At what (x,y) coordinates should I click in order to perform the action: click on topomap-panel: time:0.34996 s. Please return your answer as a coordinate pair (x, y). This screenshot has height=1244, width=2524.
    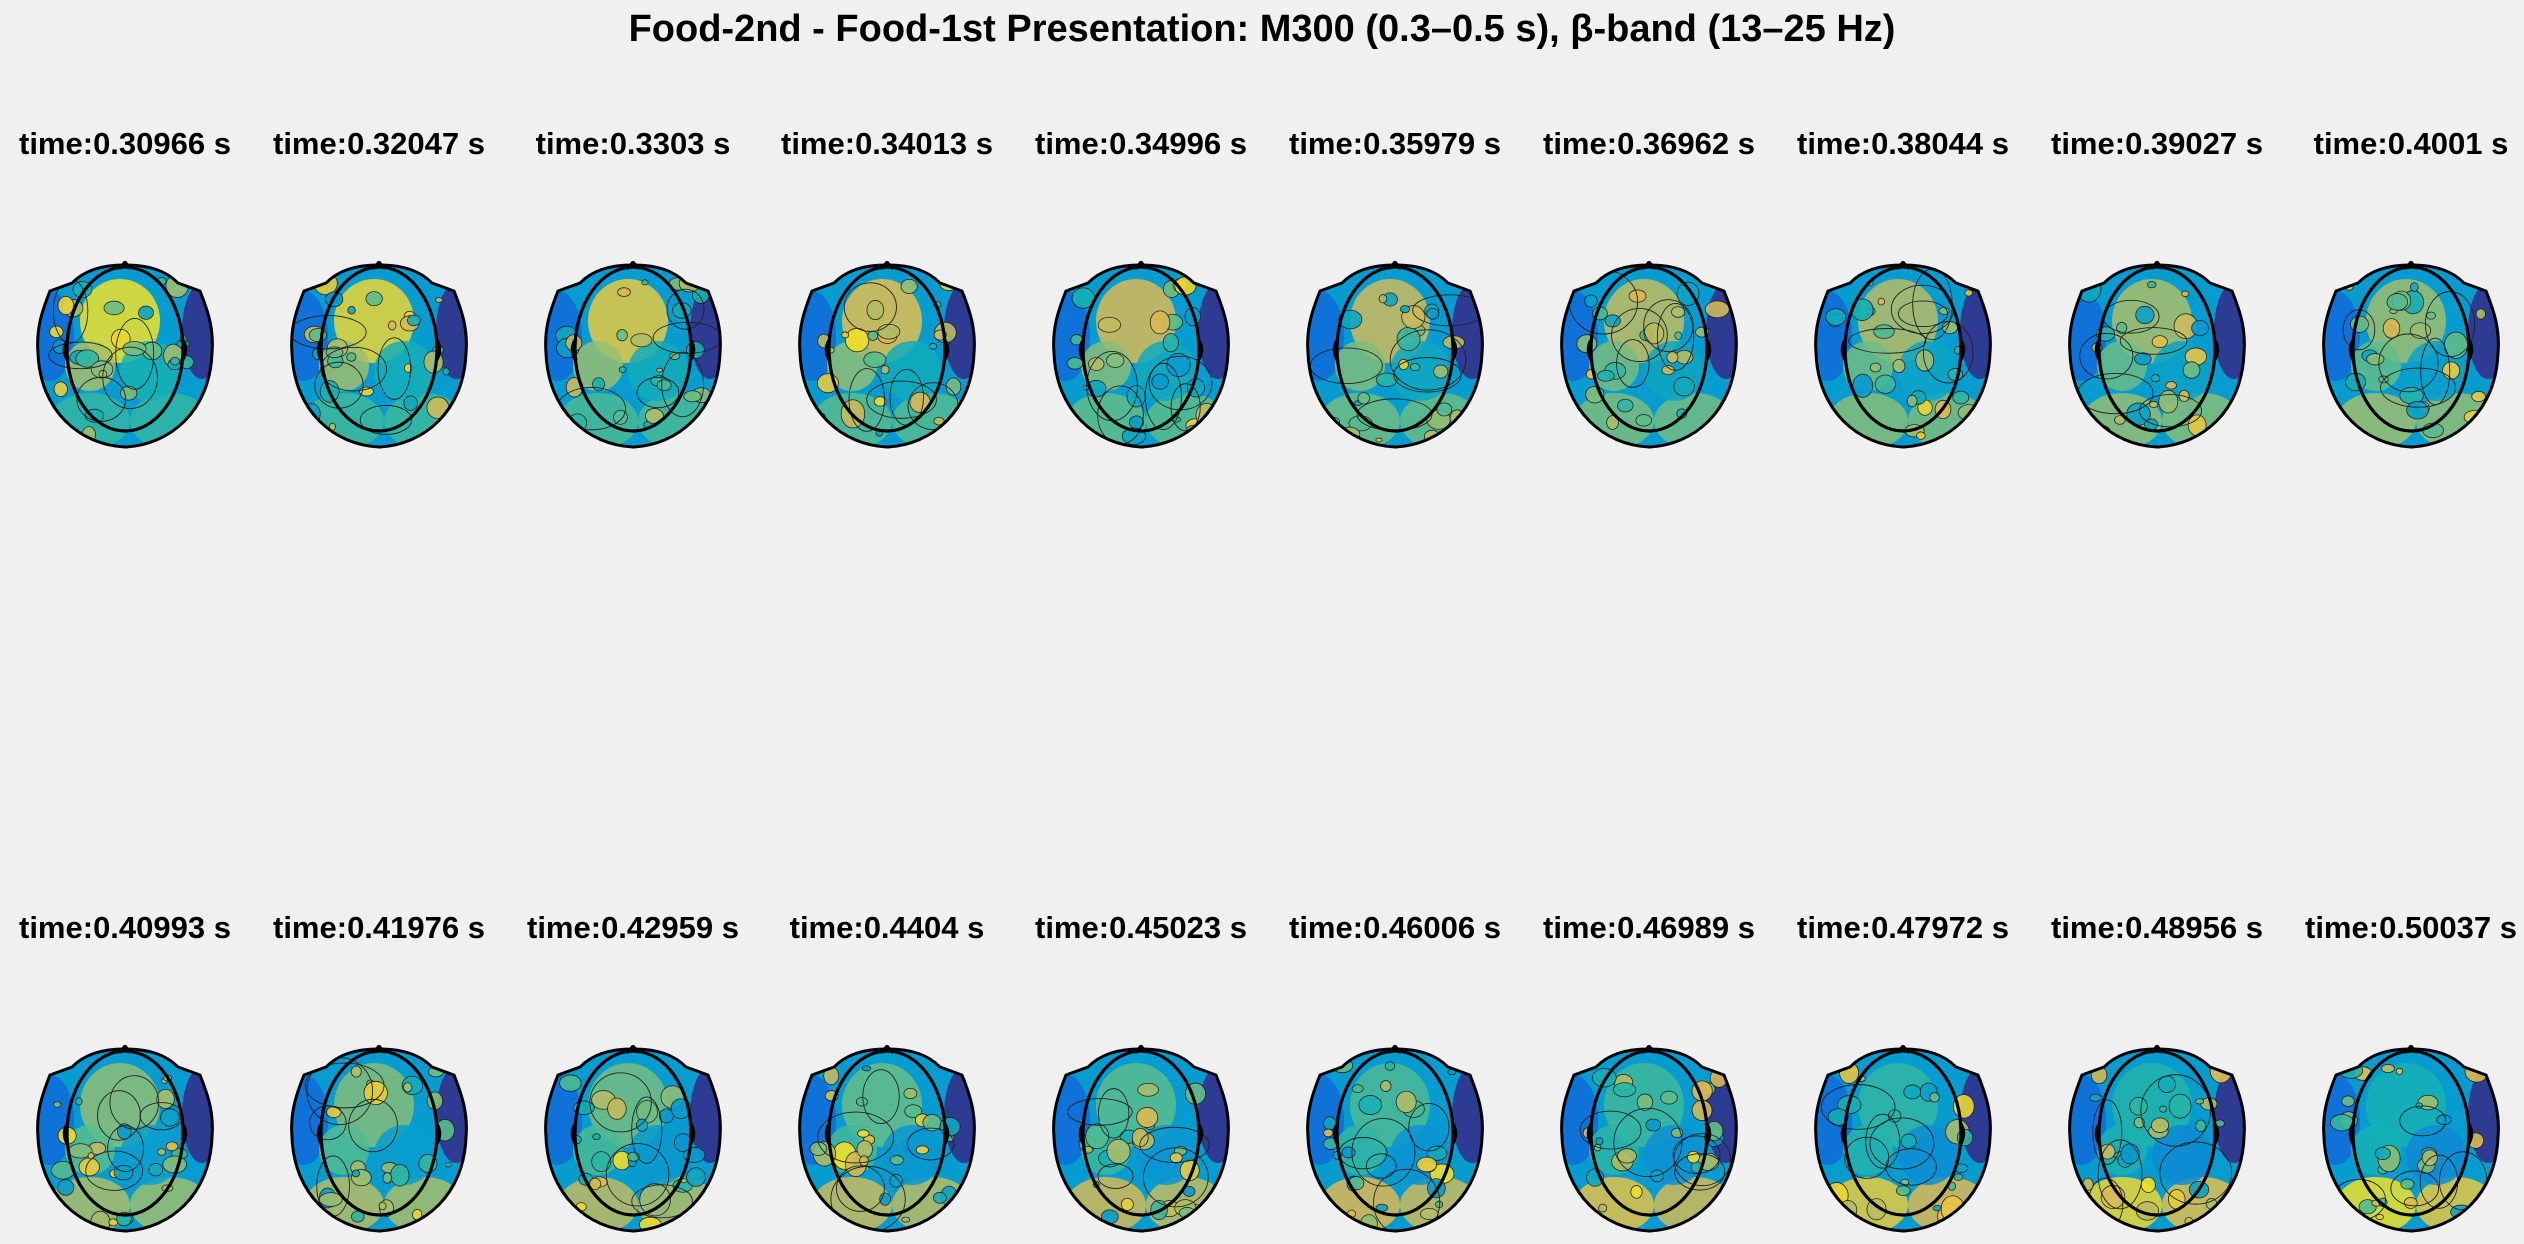
    Looking at the image, I should click on (1141, 287).